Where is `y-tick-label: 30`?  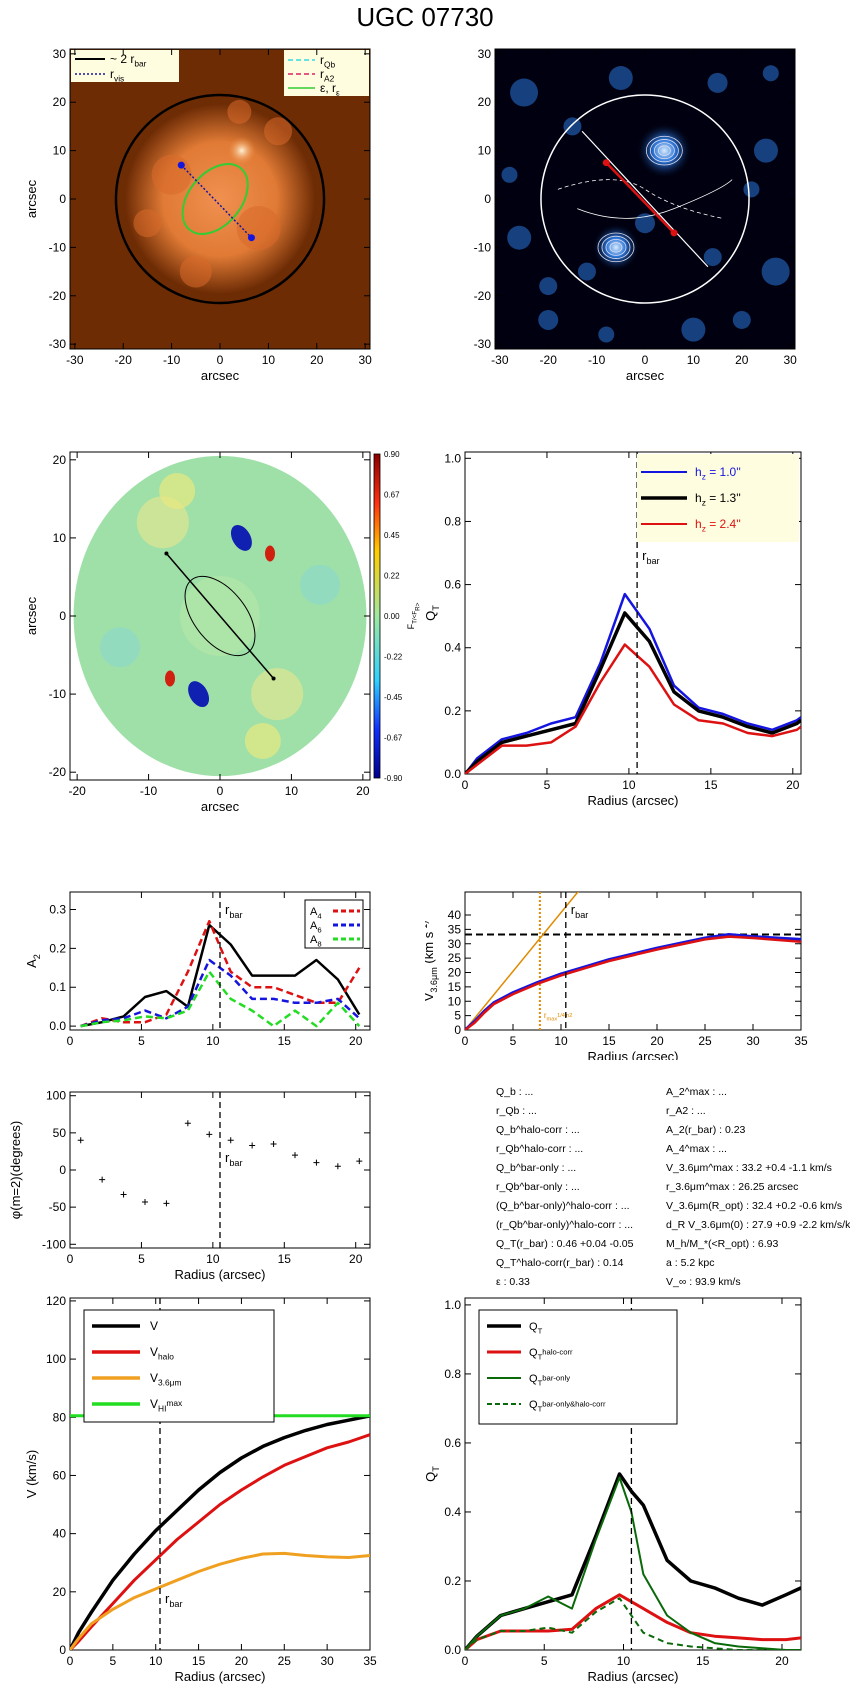
y-tick-label: 30 is located at coordinates (60, 54).